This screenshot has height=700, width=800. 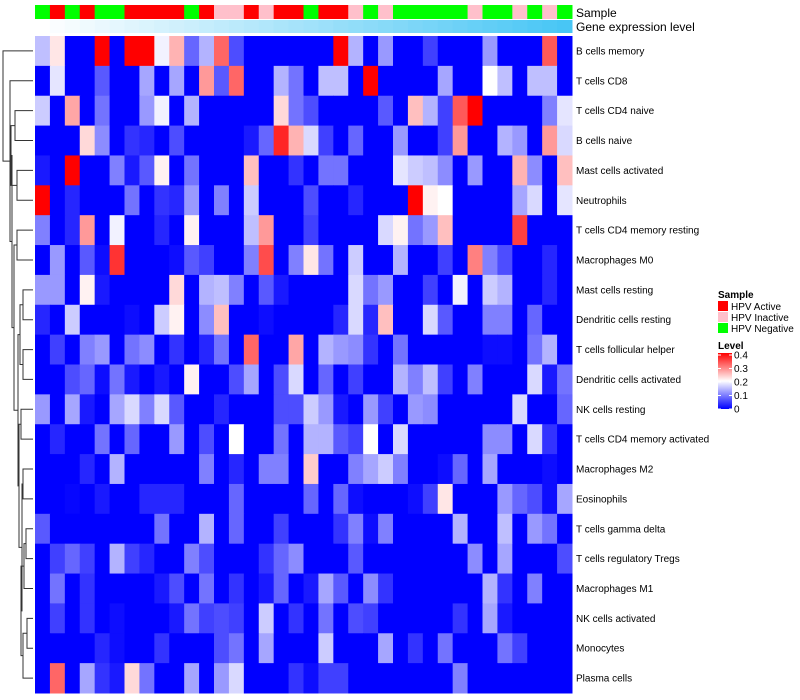 I want to click on legend-label: HPV Negative, so click(x=762, y=329).